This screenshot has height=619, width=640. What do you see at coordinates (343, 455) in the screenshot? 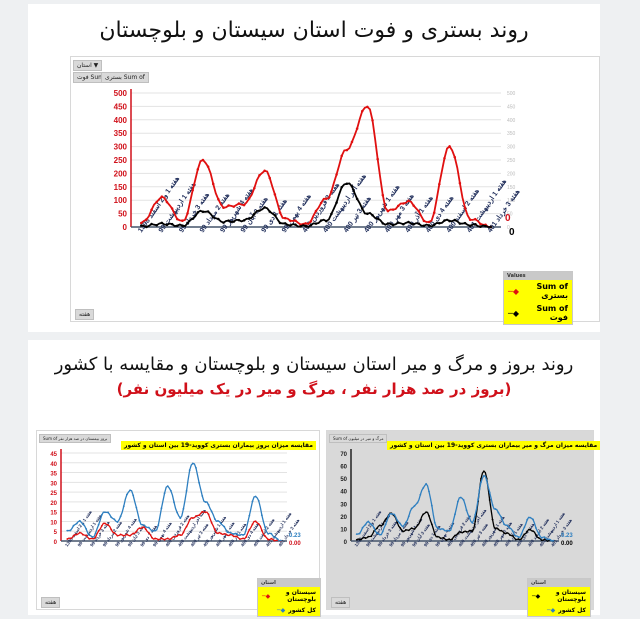
I see `svg-text: 70` at bounding box center [343, 455].